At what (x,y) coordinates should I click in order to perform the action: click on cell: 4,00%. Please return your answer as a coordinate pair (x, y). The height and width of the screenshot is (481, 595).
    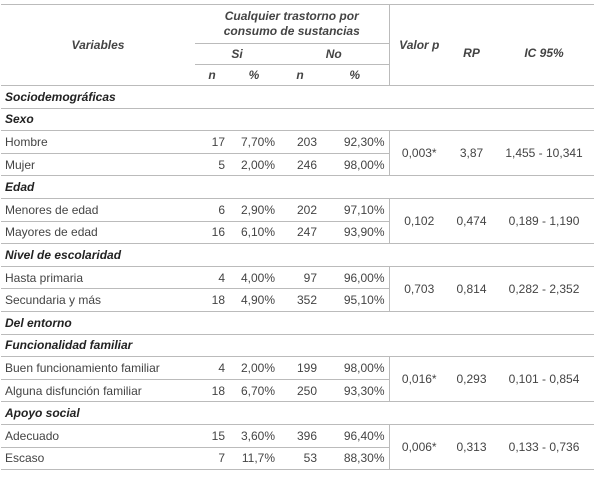
    Looking at the image, I should click on (254, 278).